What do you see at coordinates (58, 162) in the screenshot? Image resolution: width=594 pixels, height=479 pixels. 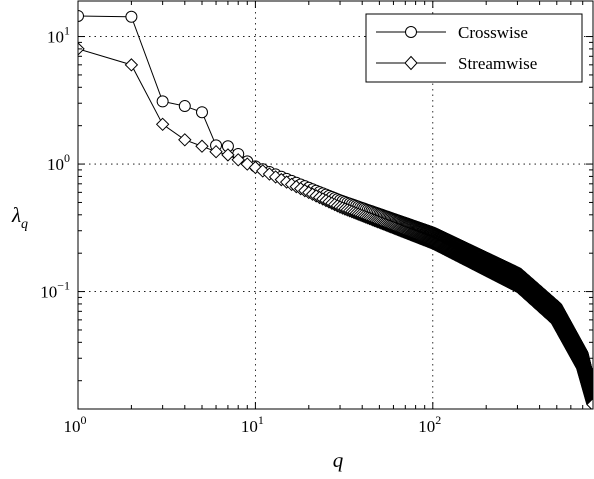 I see `y-tick-label: 10⁰` at bounding box center [58, 162].